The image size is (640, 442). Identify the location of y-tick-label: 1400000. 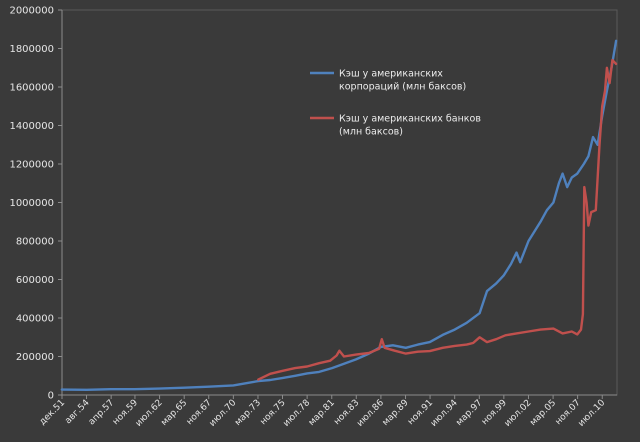
(31, 126).